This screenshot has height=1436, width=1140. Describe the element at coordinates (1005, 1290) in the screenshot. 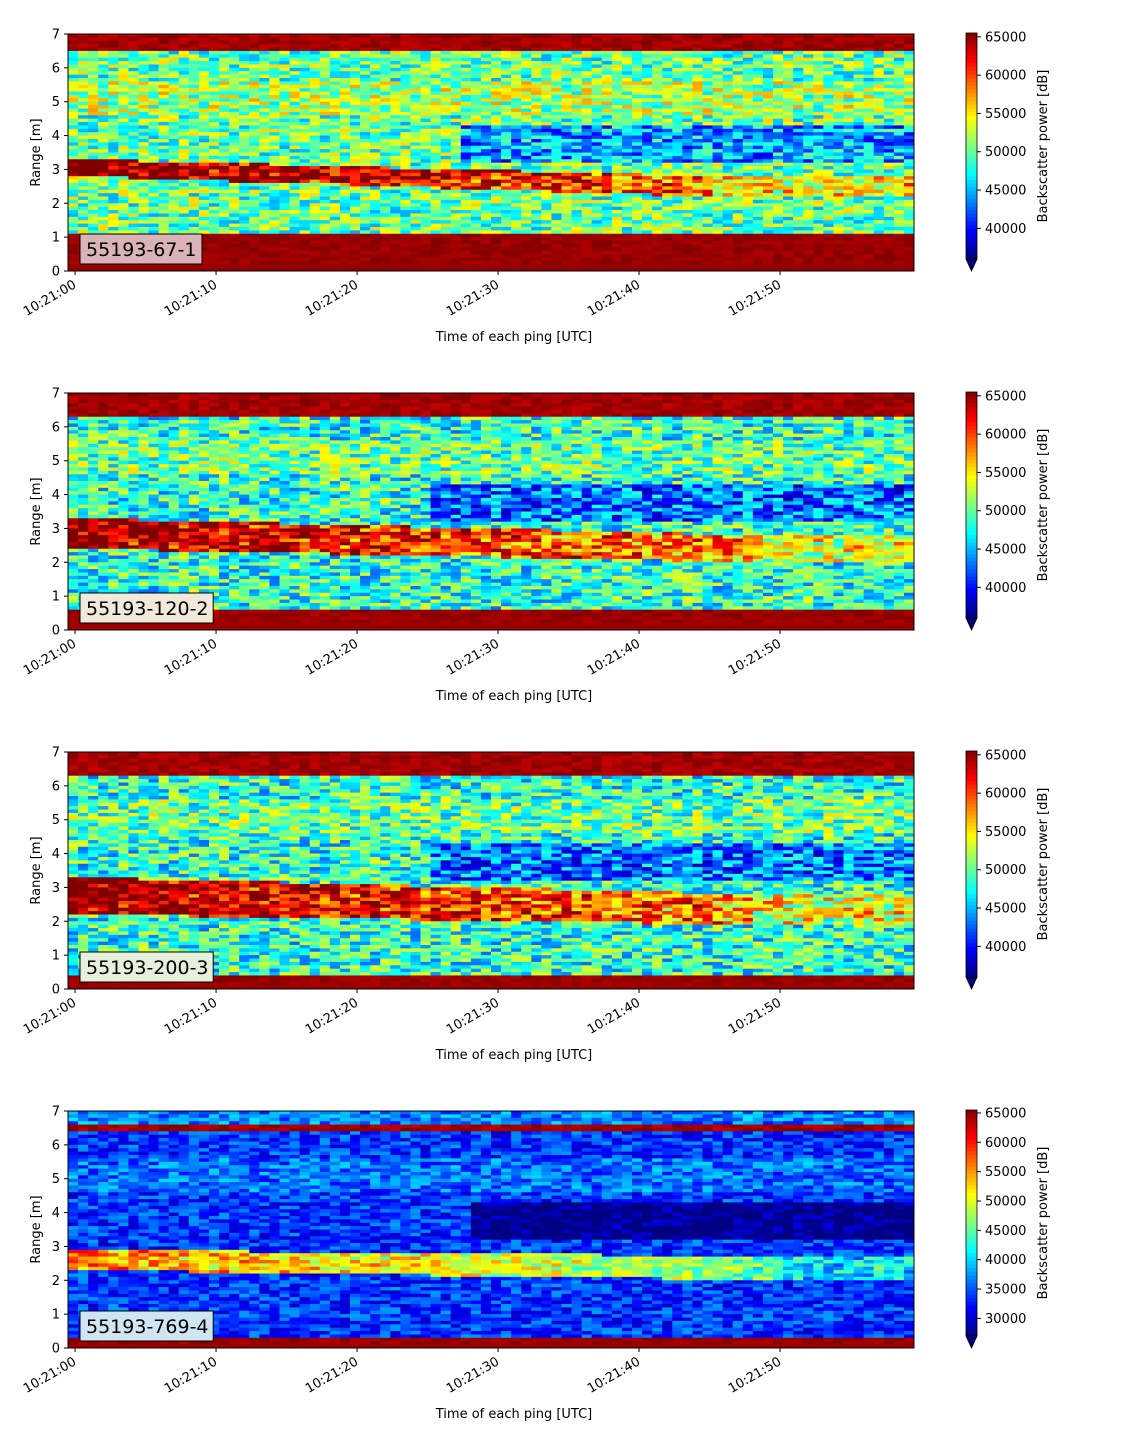

I see `colorbar-tick-label: 35000` at that location.